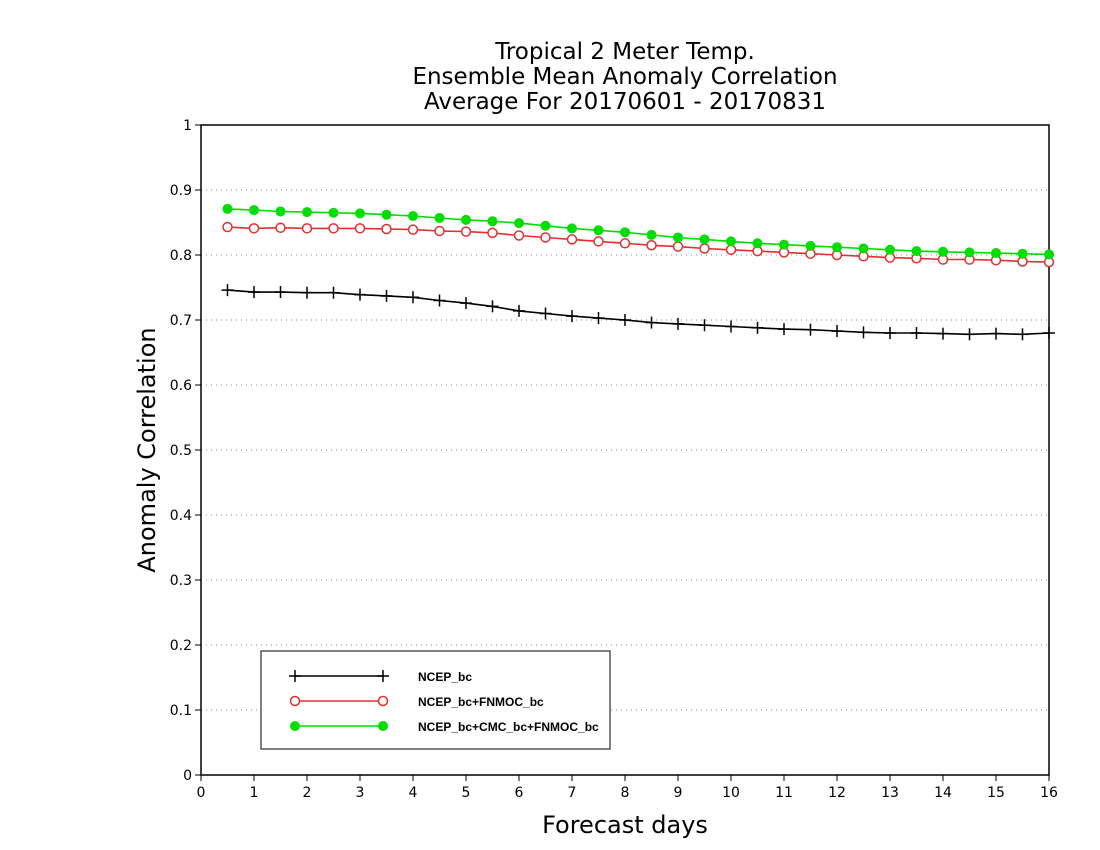  Describe the element at coordinates (307, 793) in the screenshot. I see `x-tick-label: 2` at that location.